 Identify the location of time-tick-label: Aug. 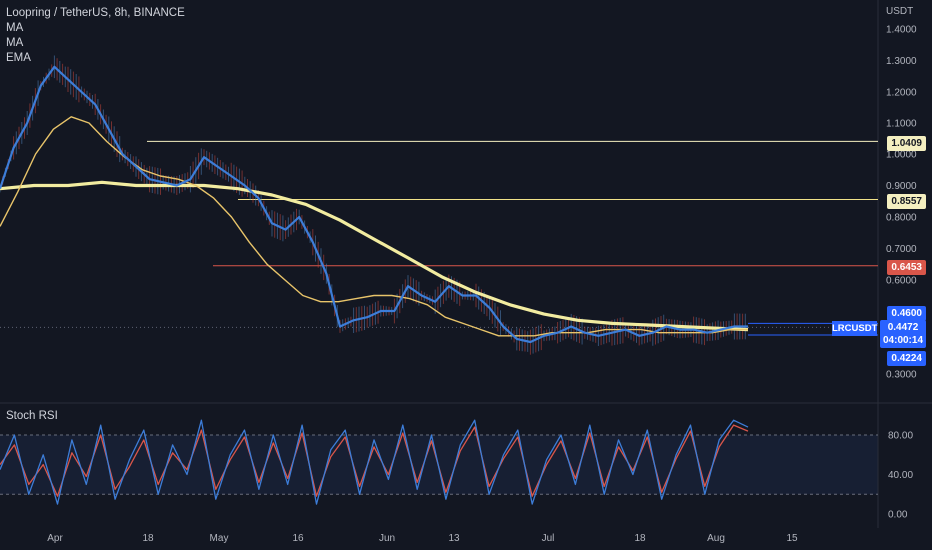
(716, 538).